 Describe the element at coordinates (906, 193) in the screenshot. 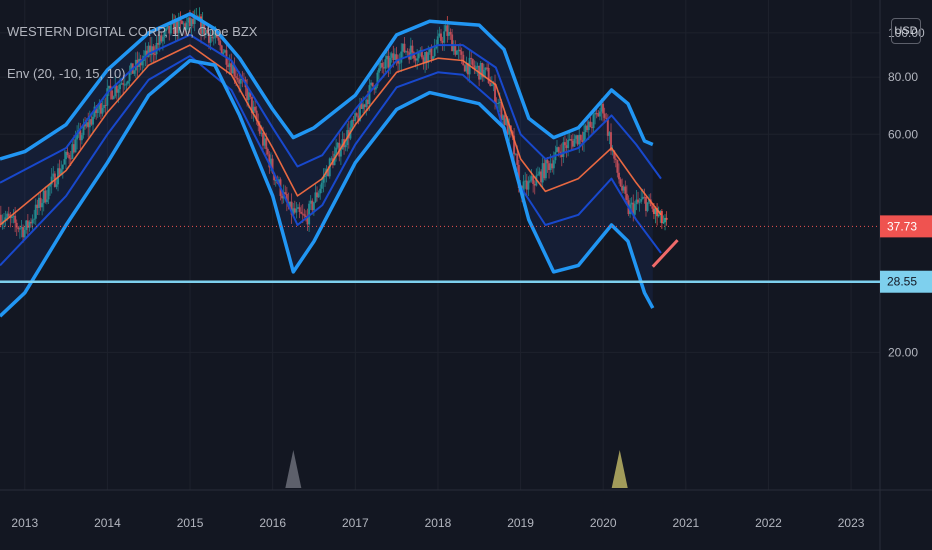

I see `price-axis: 100.00 80.00 60.00 20.00` at that location.